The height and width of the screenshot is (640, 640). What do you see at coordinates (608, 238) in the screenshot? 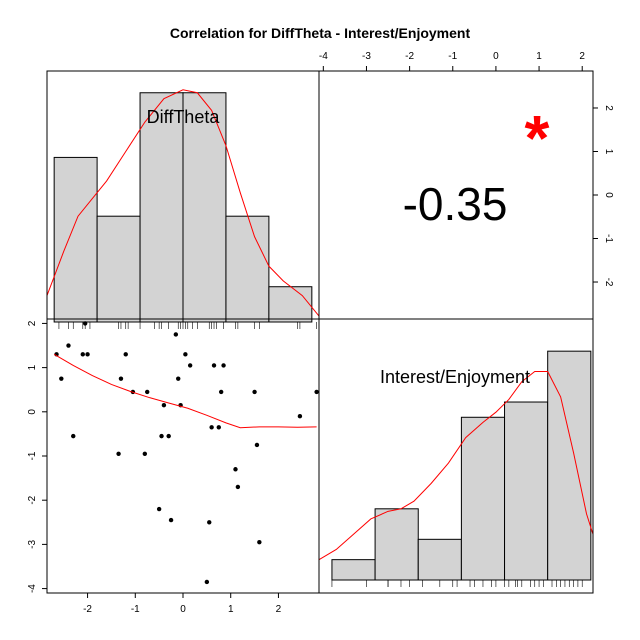
I see `right-axis-tick-label: -1` at bounding box center [608, 238].